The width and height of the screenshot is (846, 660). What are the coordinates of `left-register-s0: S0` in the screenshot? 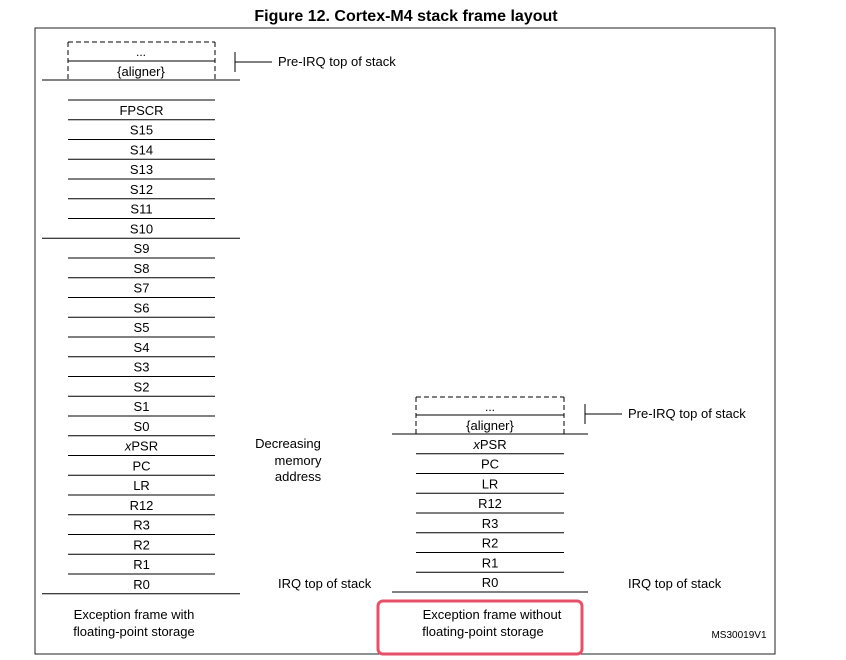 It's located at (142, 426).